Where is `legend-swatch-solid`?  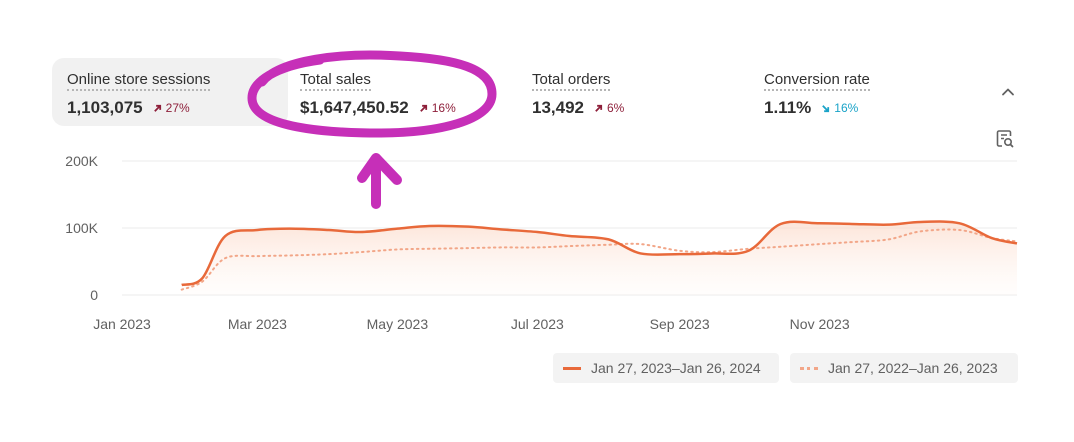
legend-swatch-solid is located at coordinates (572, 368).